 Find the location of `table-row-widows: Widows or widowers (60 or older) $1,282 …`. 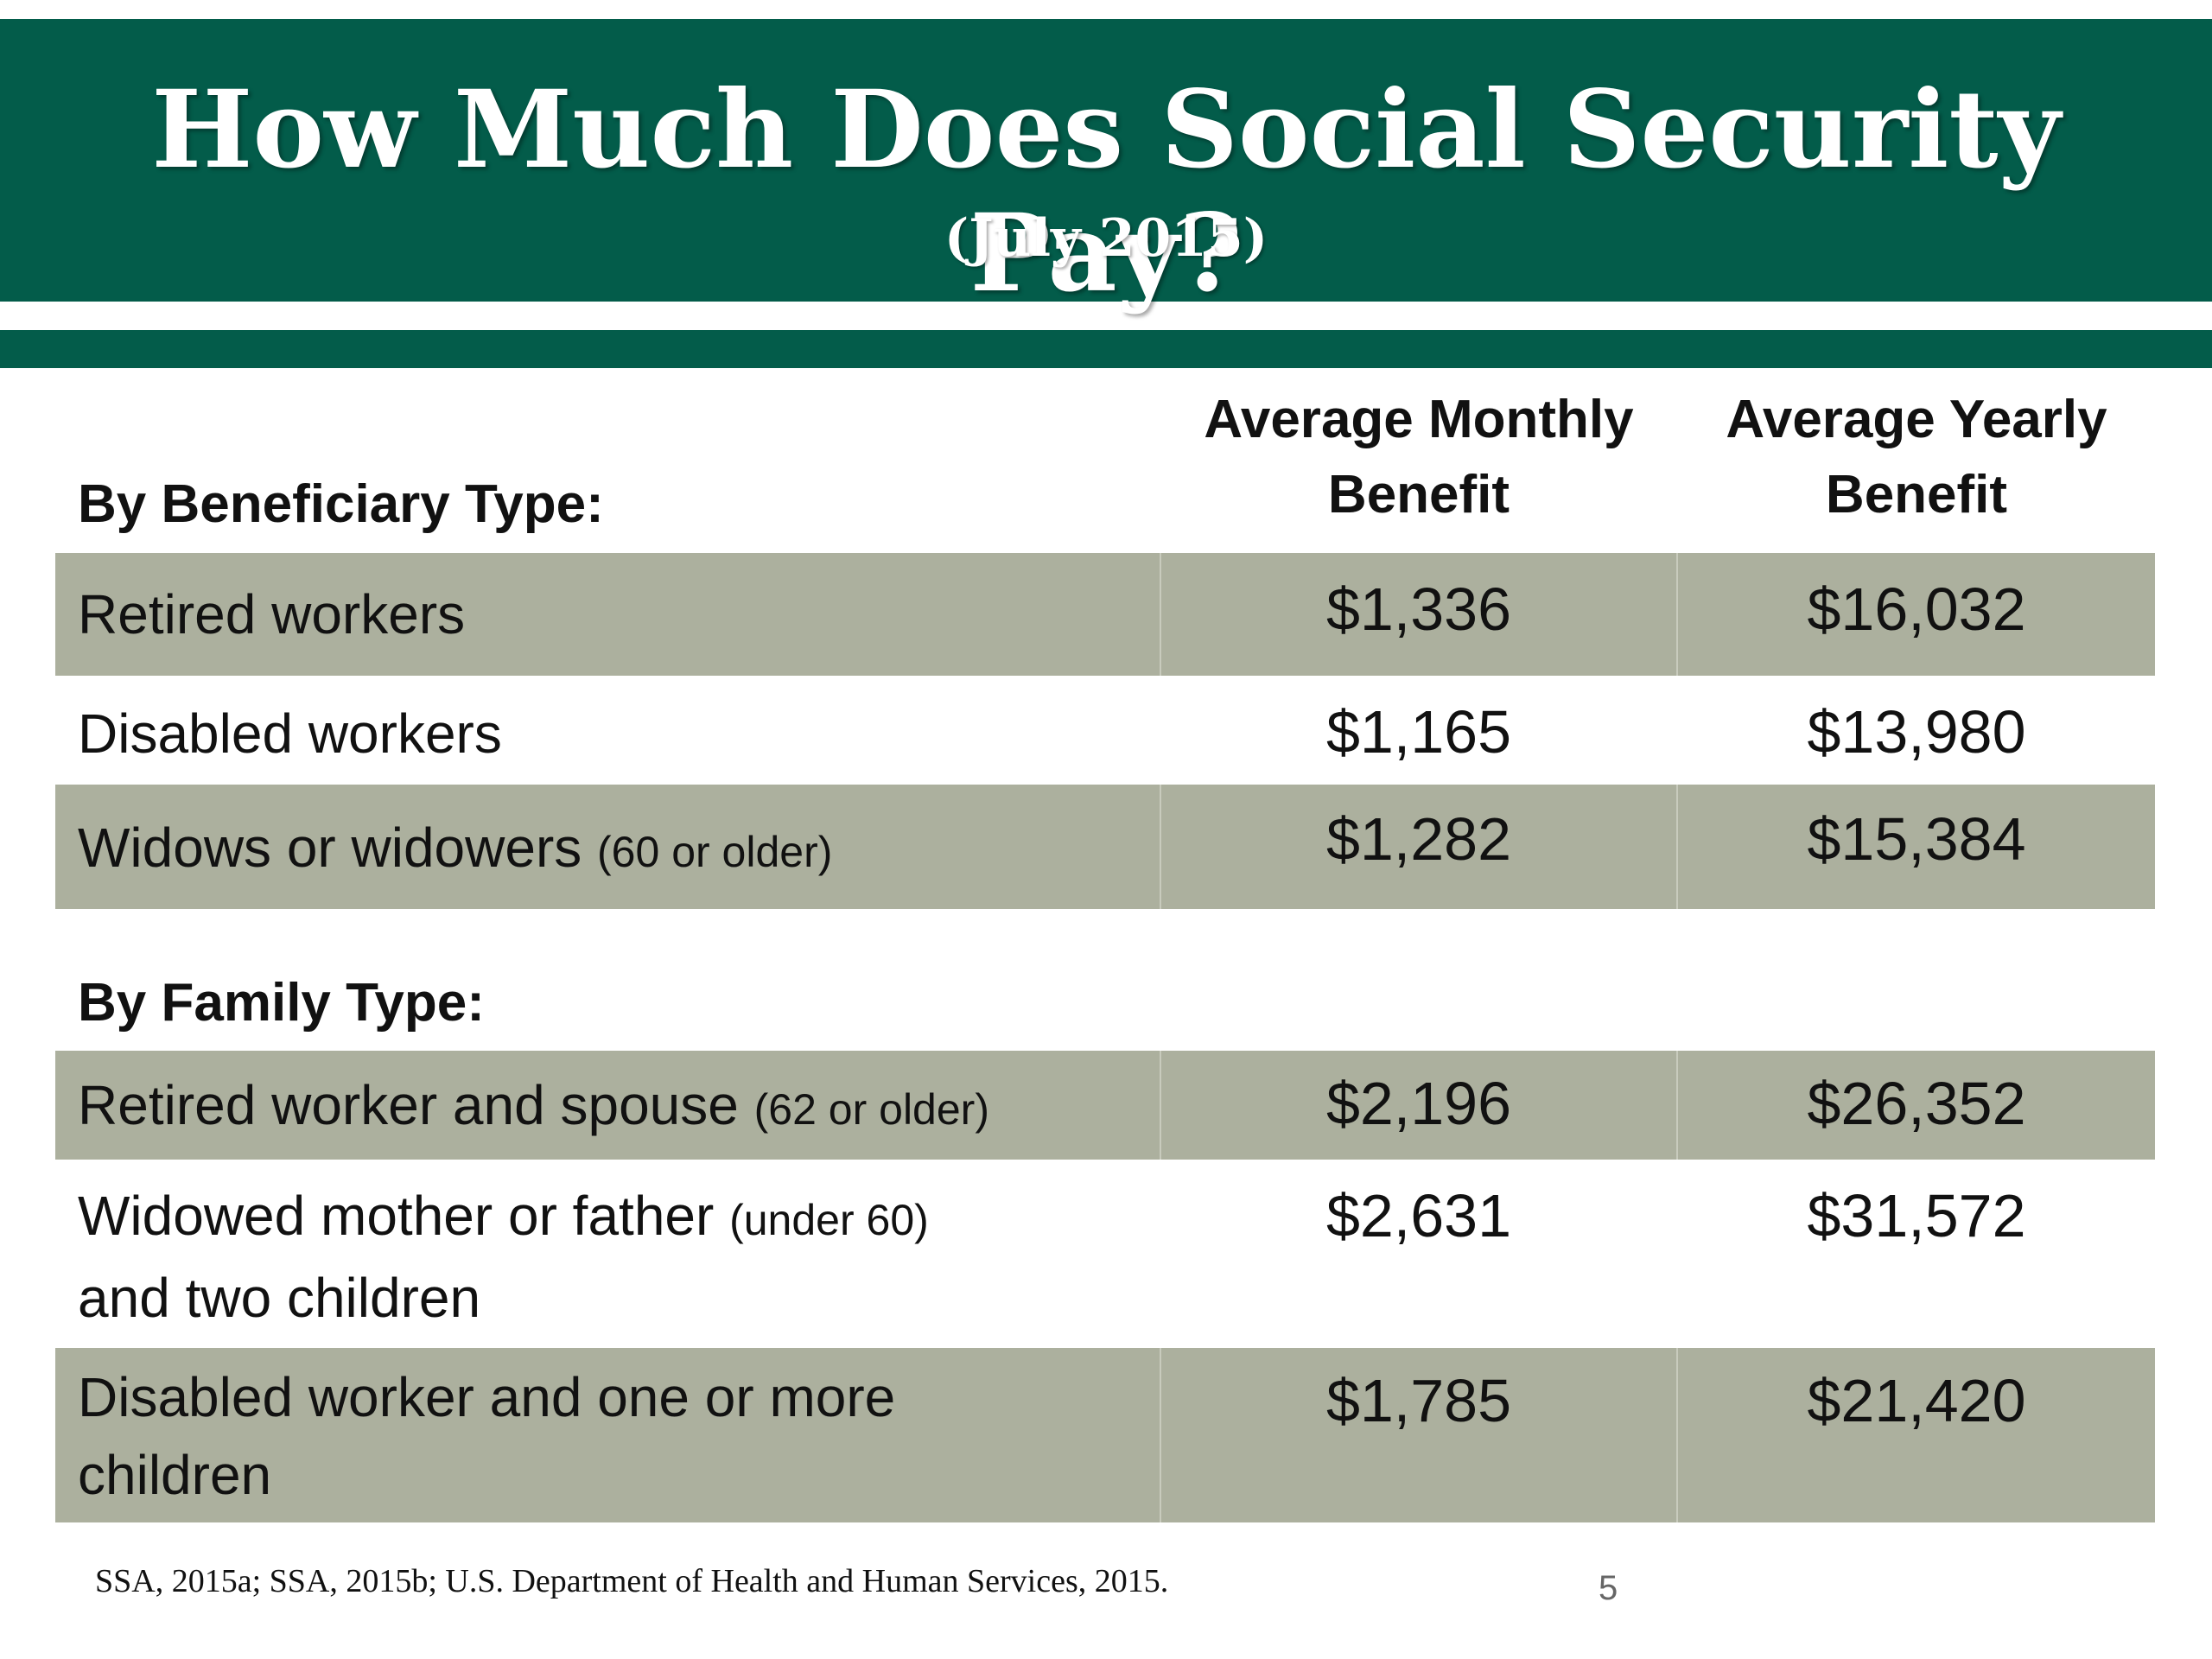

table-row-widows: Widows or widowers (60 or older) $1,282 … is located at coordinates (1105, 847).